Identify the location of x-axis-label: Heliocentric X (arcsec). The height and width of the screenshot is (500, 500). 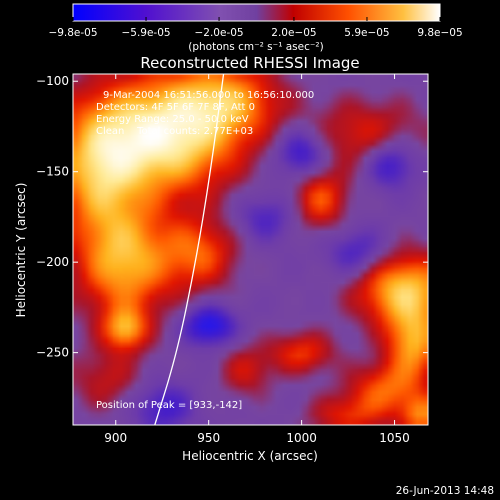
(250, 456).